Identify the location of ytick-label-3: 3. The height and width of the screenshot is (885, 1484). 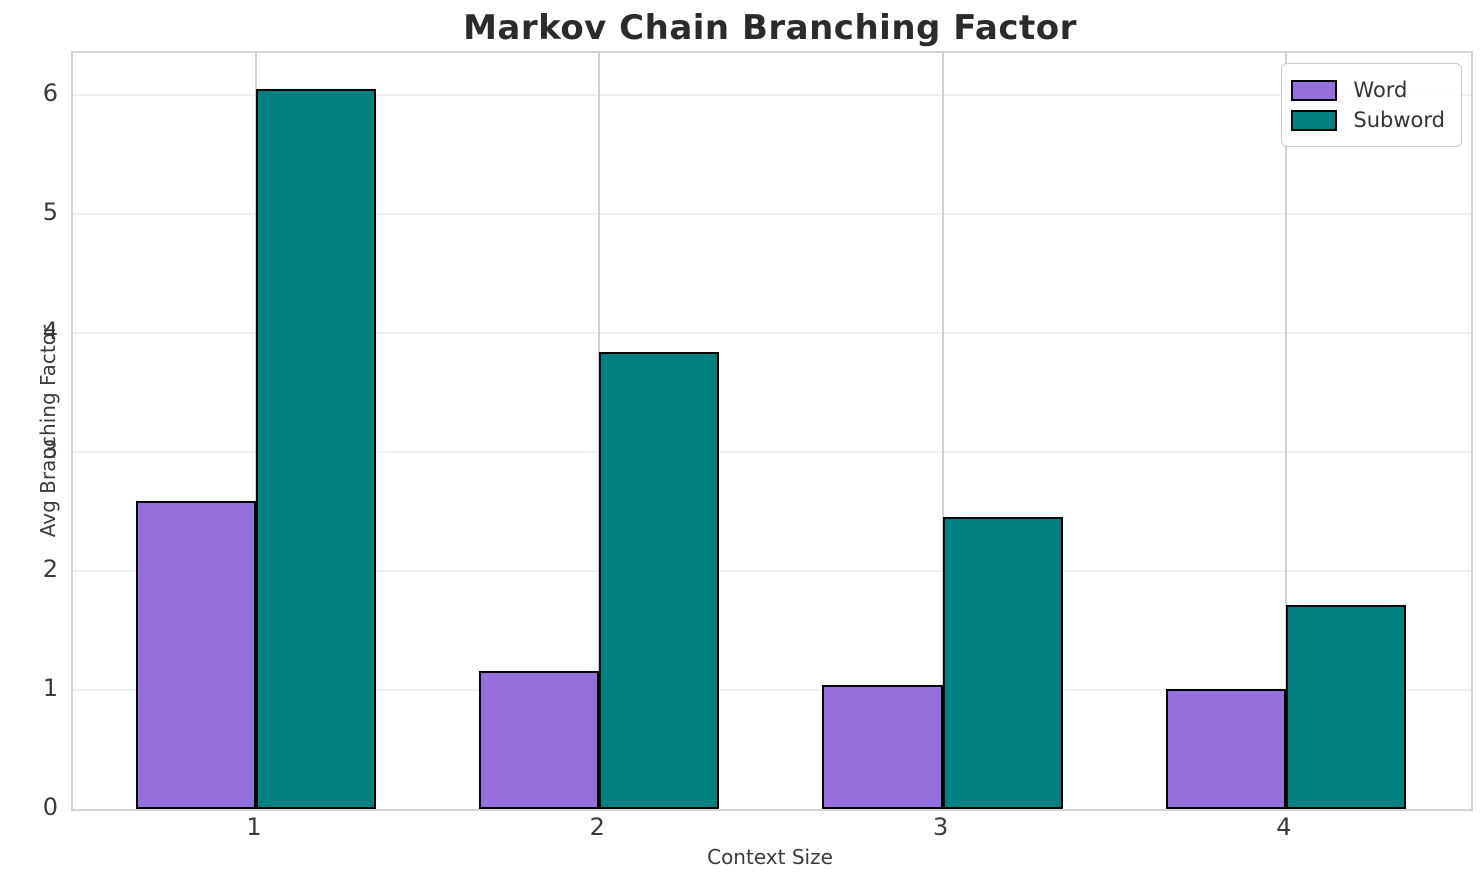
(50, 449).